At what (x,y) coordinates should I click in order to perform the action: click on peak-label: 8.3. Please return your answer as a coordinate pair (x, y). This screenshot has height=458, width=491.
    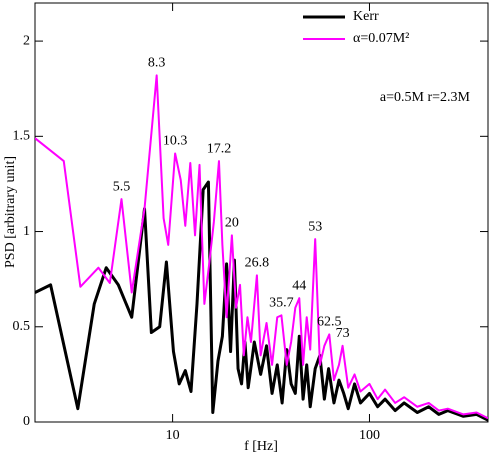
    Looking at the image, I should click on (157, 63).